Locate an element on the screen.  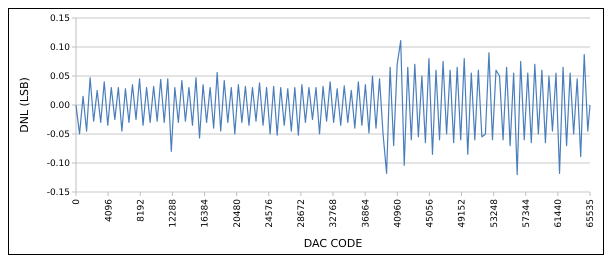
y-tick-label: 0.10 is located at coordinates (60, 48).